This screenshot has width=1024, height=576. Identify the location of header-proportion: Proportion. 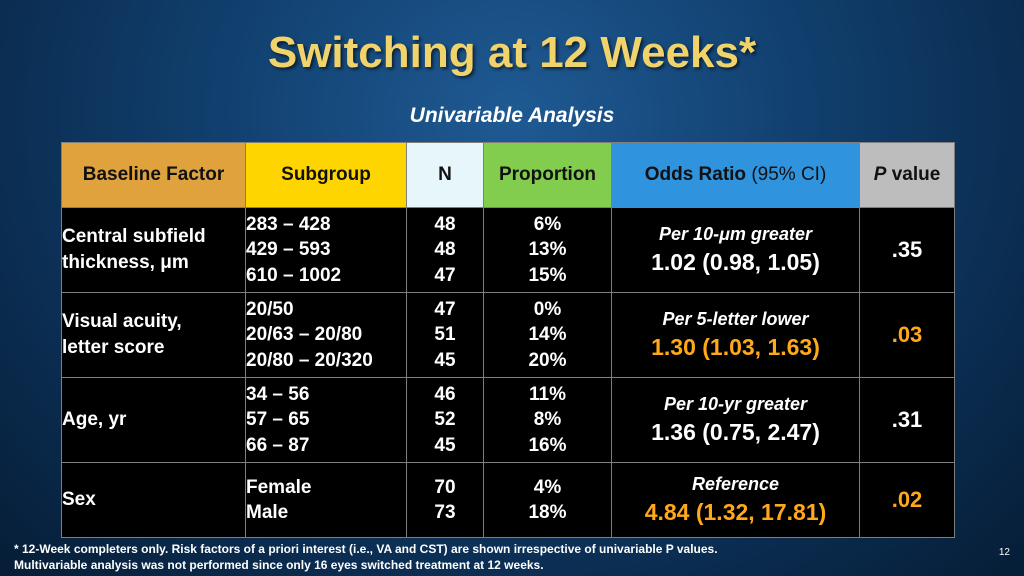
(547, 175).